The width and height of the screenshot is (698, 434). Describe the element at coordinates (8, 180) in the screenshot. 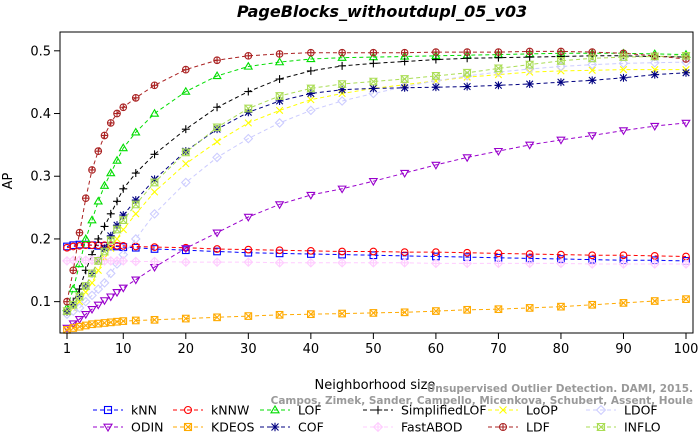

I see `y-axis-label: AP` at that location.